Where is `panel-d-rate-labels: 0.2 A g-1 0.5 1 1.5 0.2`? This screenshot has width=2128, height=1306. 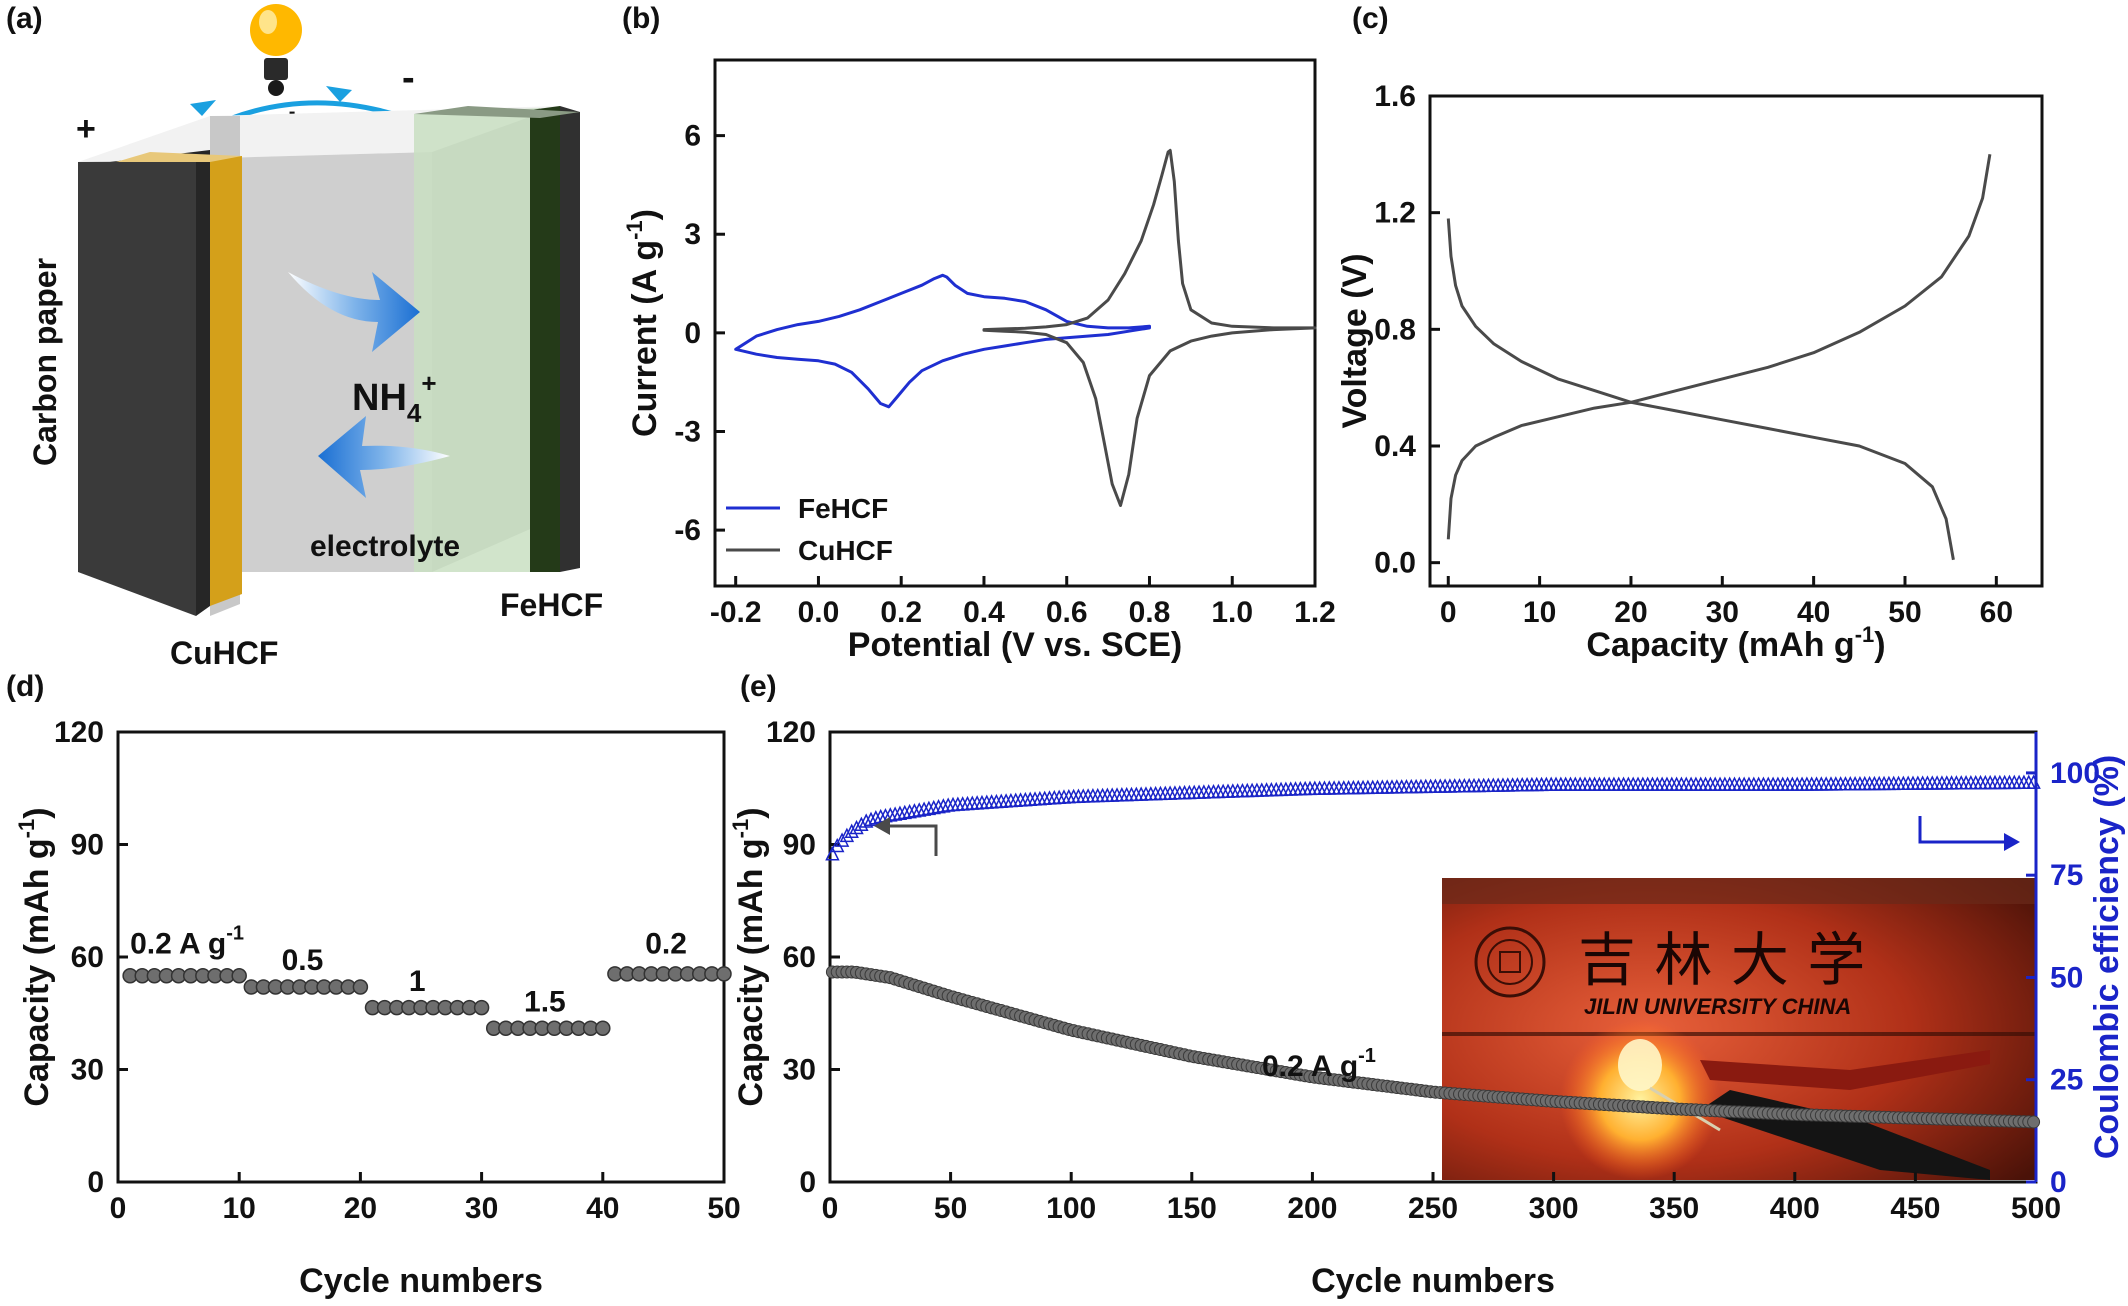
panel-d-rate-labels: 0.2 A g-1 0.5 1 1.5 0.2 is located at coordinates (408, 970).